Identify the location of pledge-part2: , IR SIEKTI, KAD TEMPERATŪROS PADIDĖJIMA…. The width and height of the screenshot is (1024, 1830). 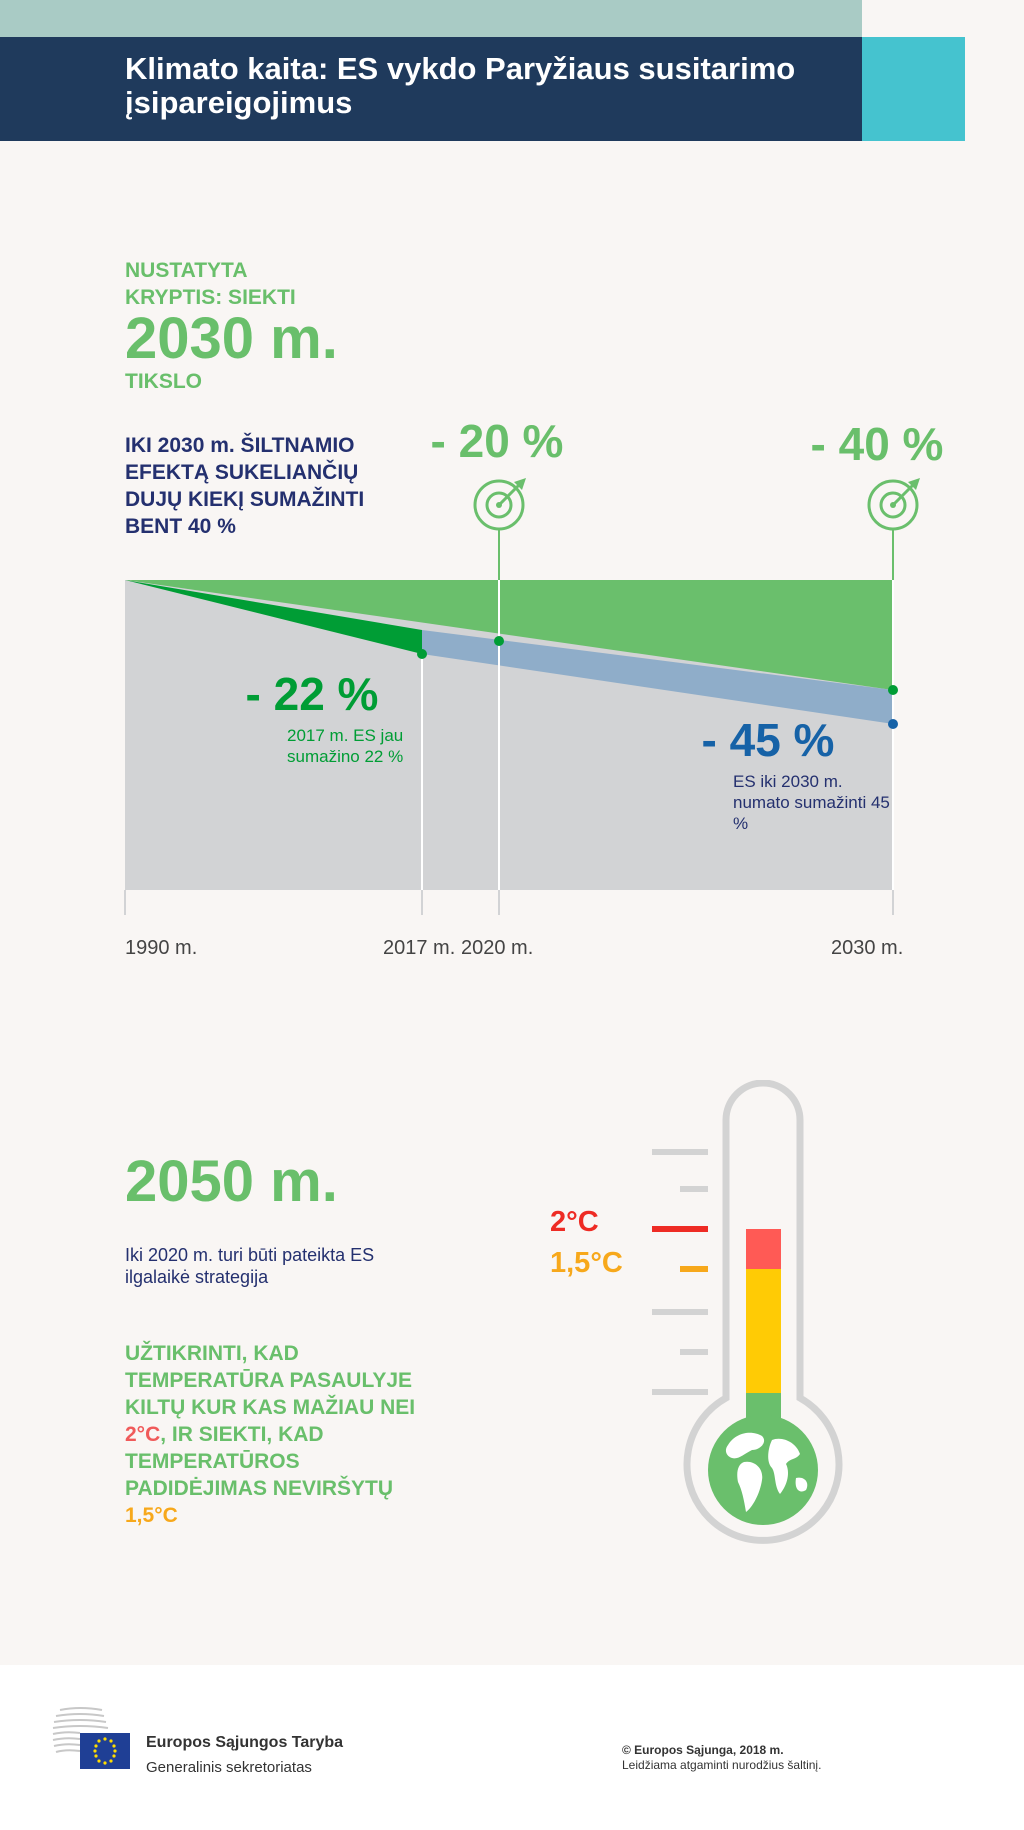
(259, 1461).